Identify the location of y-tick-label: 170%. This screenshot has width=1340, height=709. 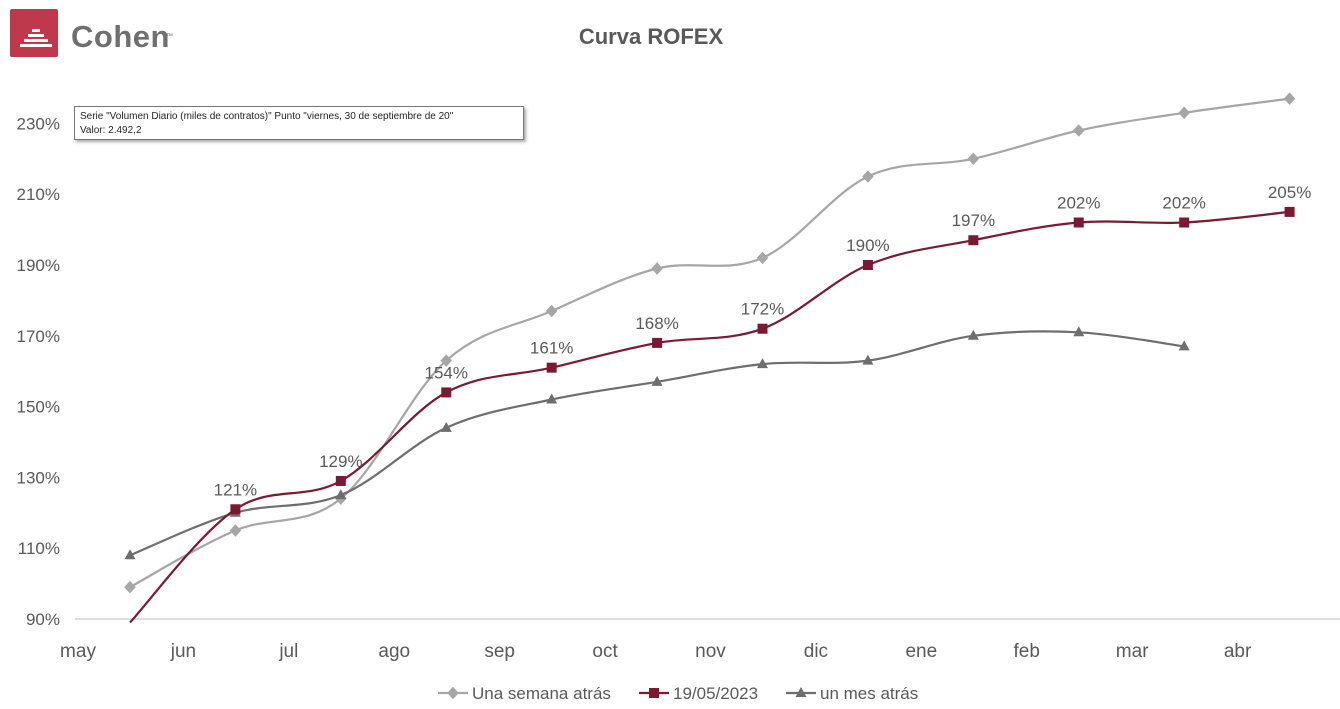
(38, 336).